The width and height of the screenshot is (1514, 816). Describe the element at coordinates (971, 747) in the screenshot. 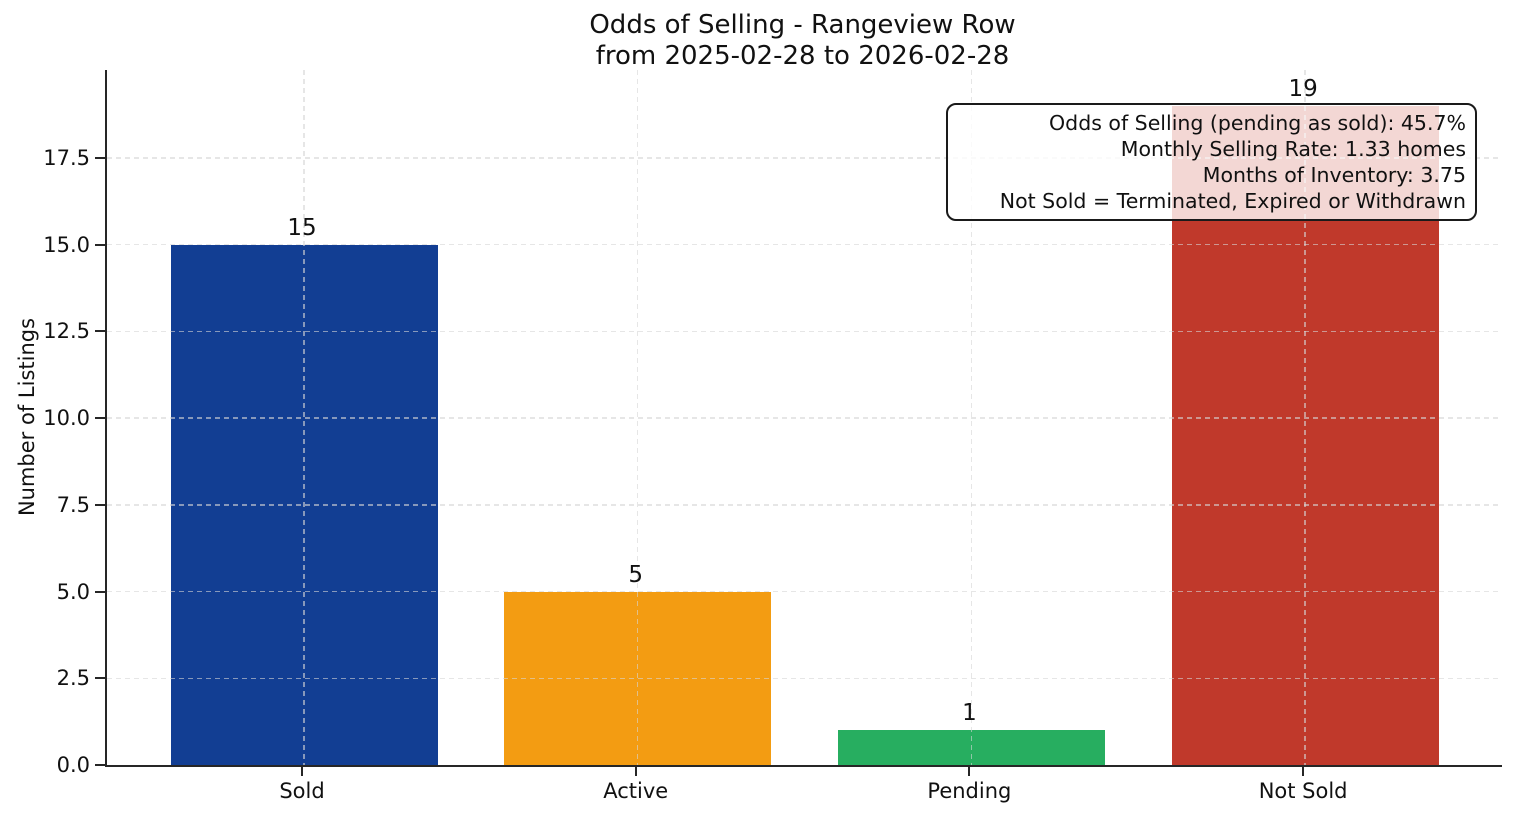

I see `bar-pending` at that location.